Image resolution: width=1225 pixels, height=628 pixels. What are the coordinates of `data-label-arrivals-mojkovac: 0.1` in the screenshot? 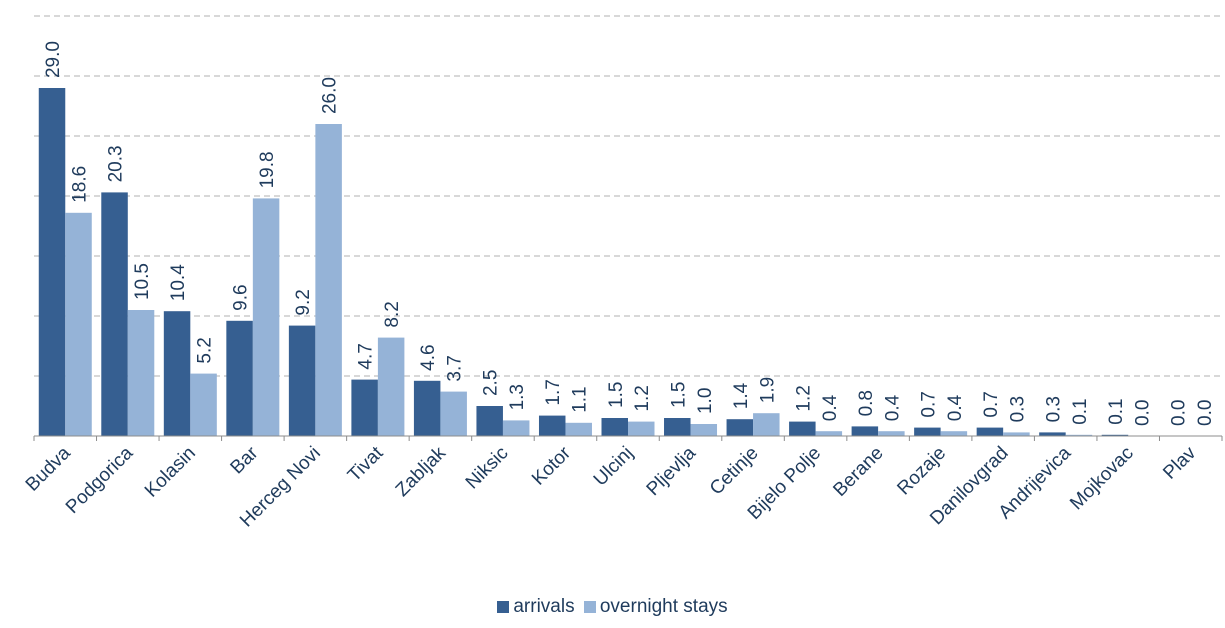 It's located at (1116, 411).